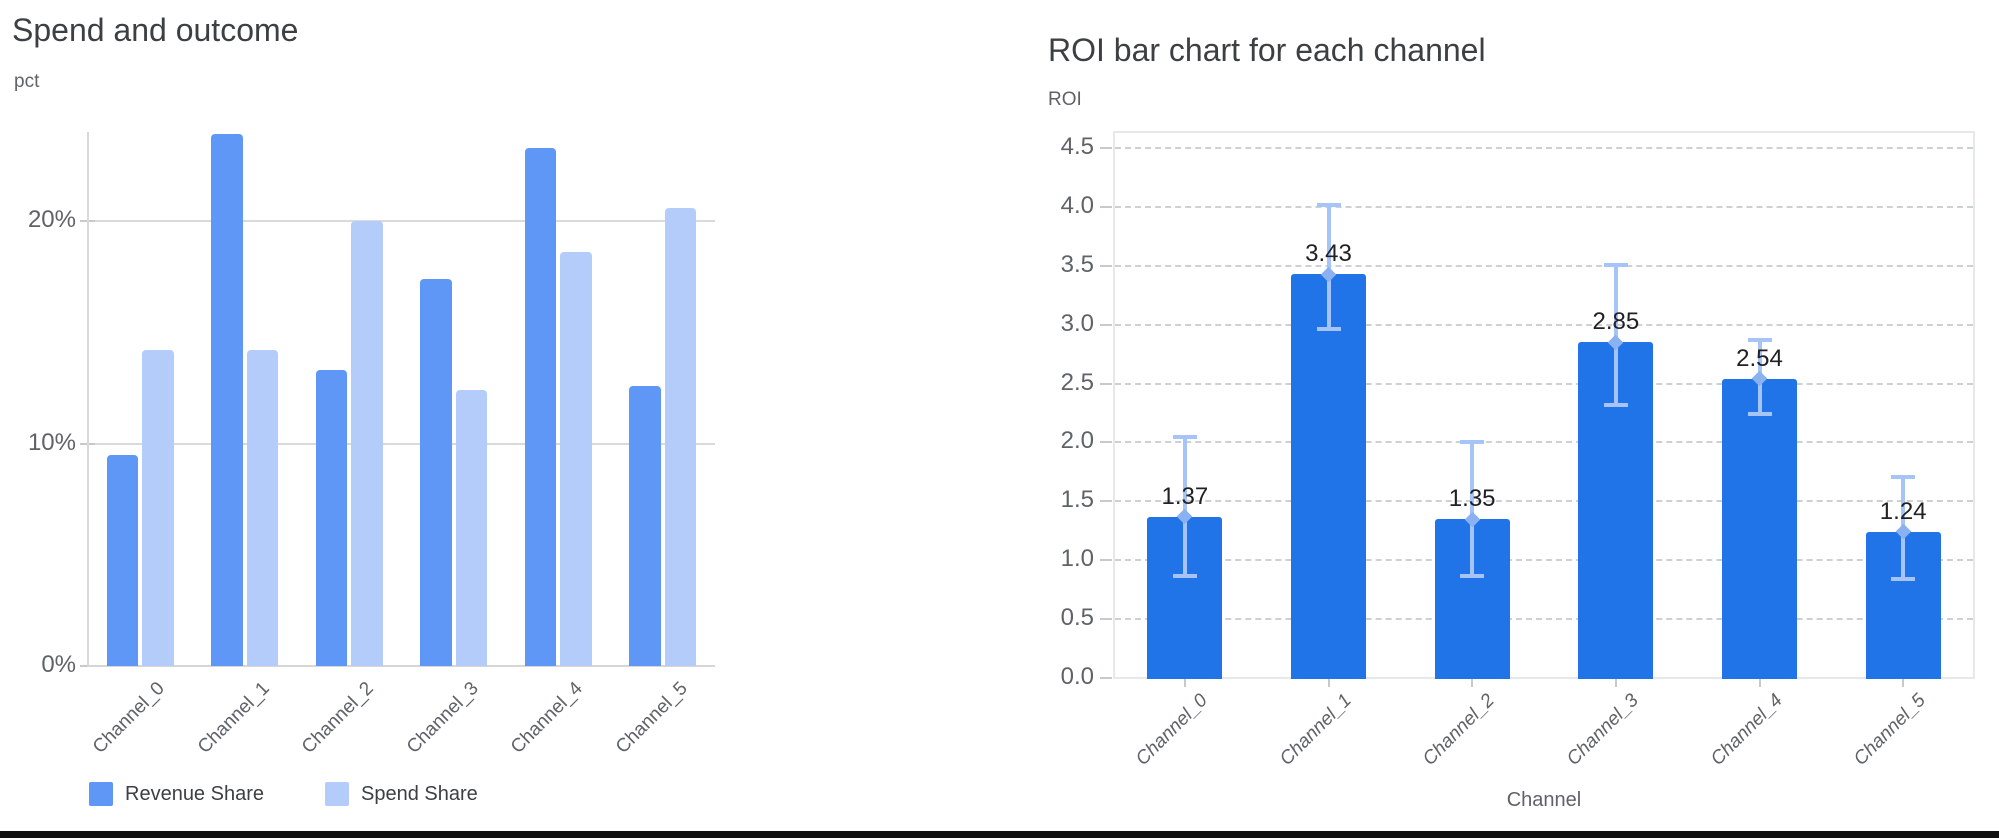 The width and height of the screenshot is (1999, 838). What do you see at coordinates (51, 442) in the screenshot?
I see `y-tick-label: 10%` at bounding box center [51, 442].